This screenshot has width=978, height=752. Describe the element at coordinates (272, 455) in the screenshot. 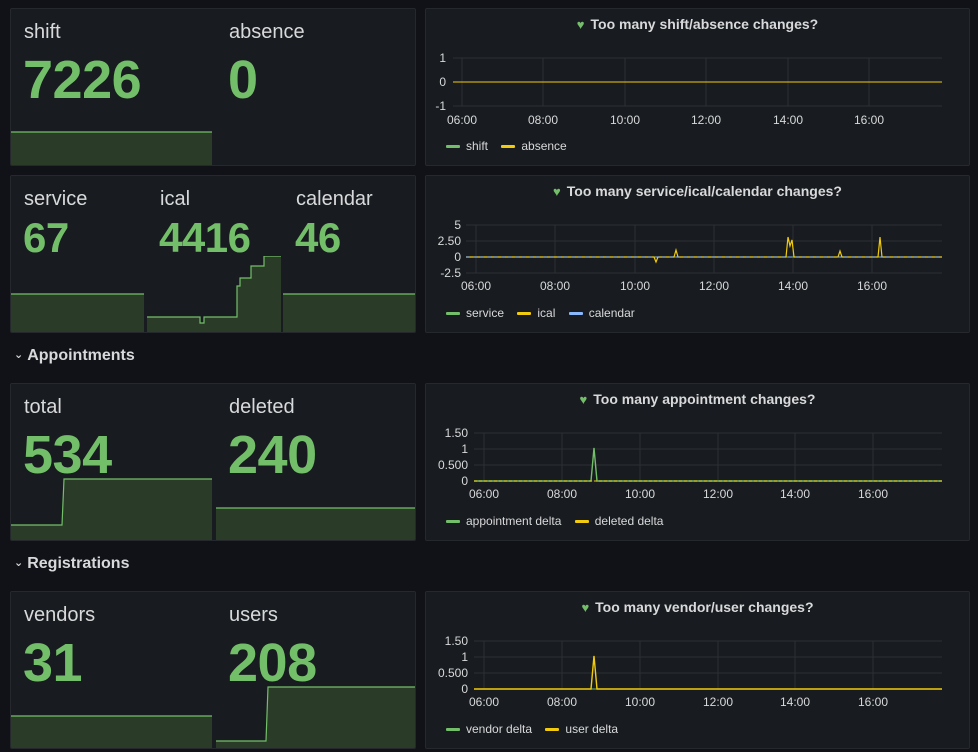

I see `stat-value: 240` at that location.